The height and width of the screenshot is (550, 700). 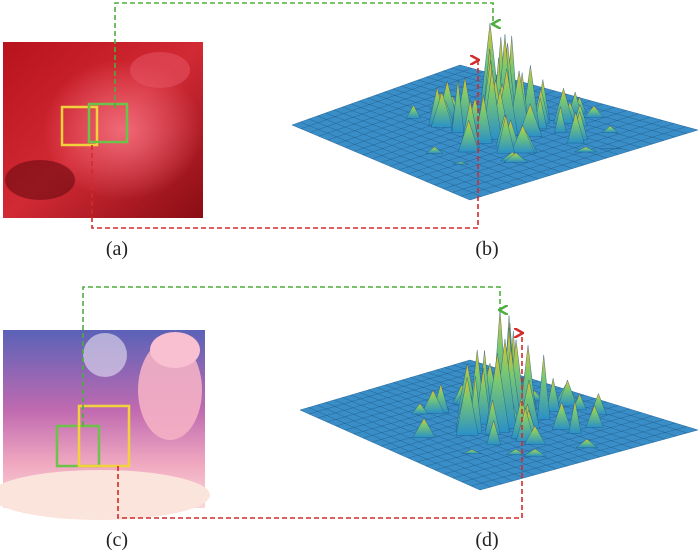 What do you see at coordinates (303, 55) in the screenshot?
I see `green-arrow` at bounding box center [303, 55].